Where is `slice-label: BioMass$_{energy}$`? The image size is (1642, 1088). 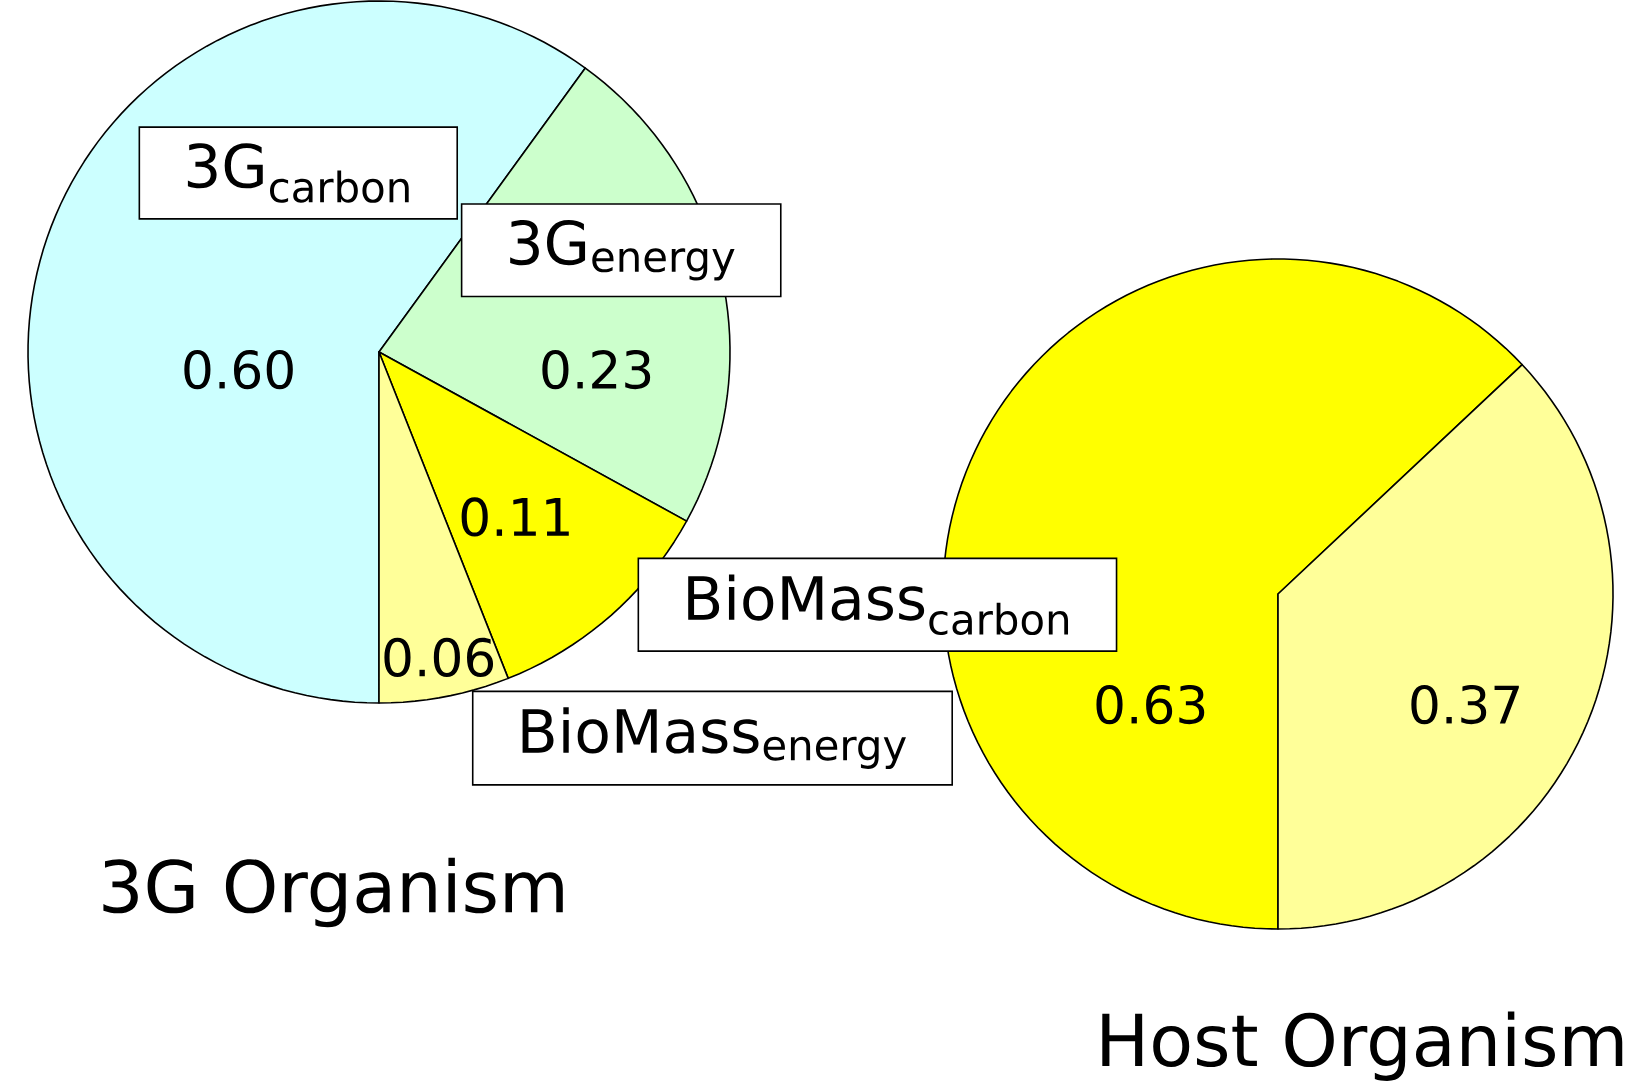
slice-label: BioMass$_{energy}$ is located at coordinates (714, 738).